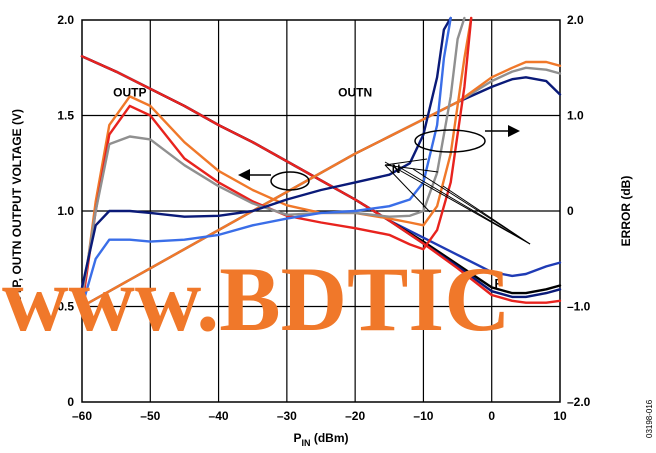 The height and width of the screenshot is (453, 656). Describe the element at coordinates (575, 20) in the screenshot. I see `y2-tick-label: 2.0` at that location.